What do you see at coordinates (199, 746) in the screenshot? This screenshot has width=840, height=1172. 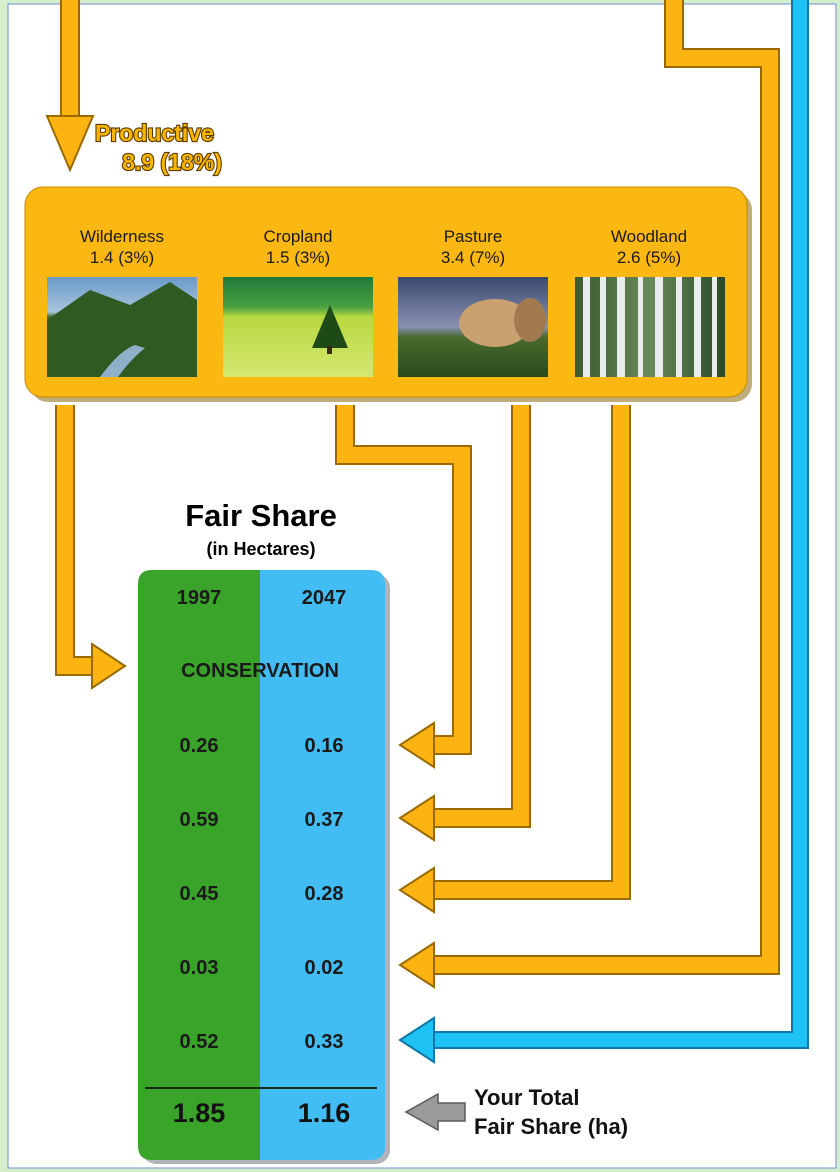 I see `table-cell: 0.26` at bounding box center [199, 746].